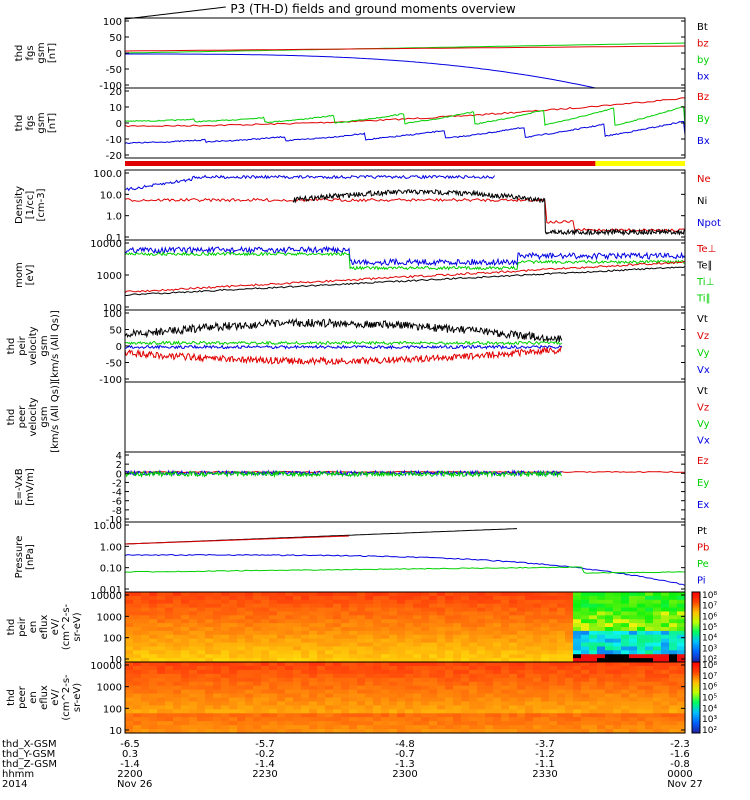  Describe the element at coordinates (110, 86) in the screenshot. I see `y-tick-label: -100` at that location.